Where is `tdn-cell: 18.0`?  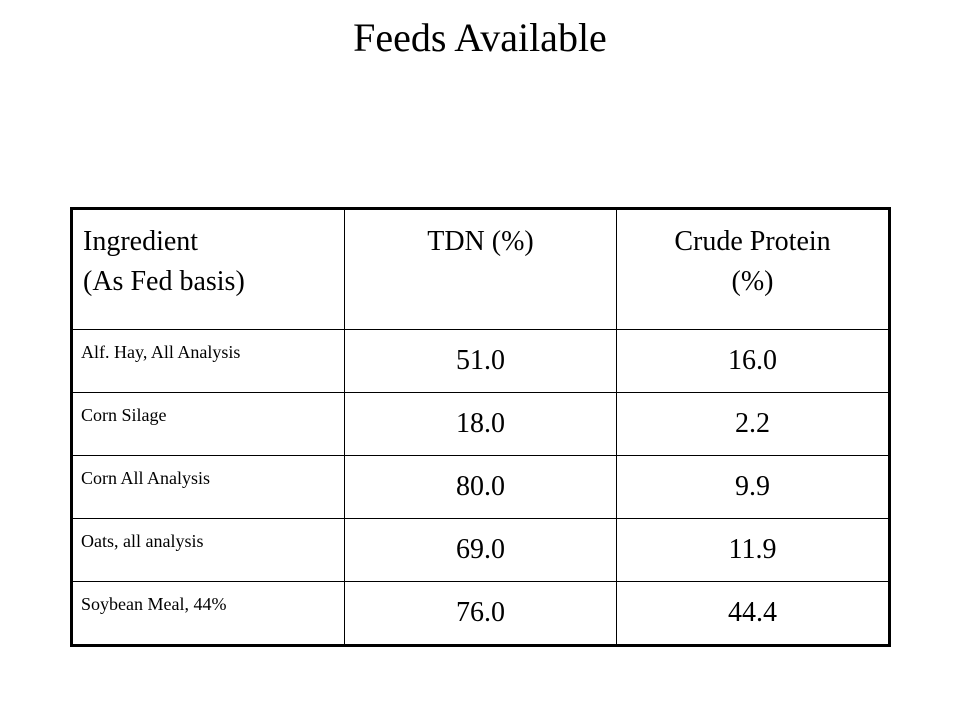
tdn-cell: 18.0 is located at coordinates (480, 424).